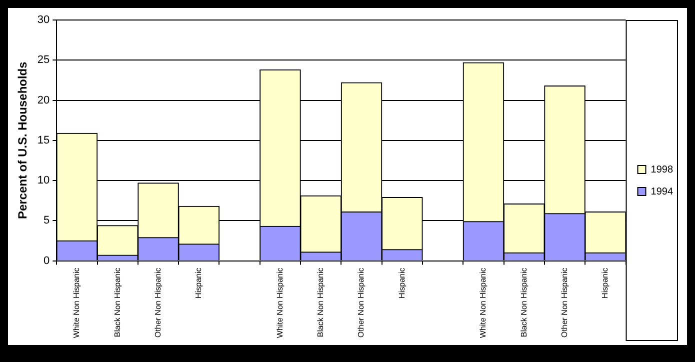 This screenshot has width=695, height=362. What do you see at coordinates (47, 260) in the screenshot?
I see `y-tick-label: 0` at bounding box center [47, 260].